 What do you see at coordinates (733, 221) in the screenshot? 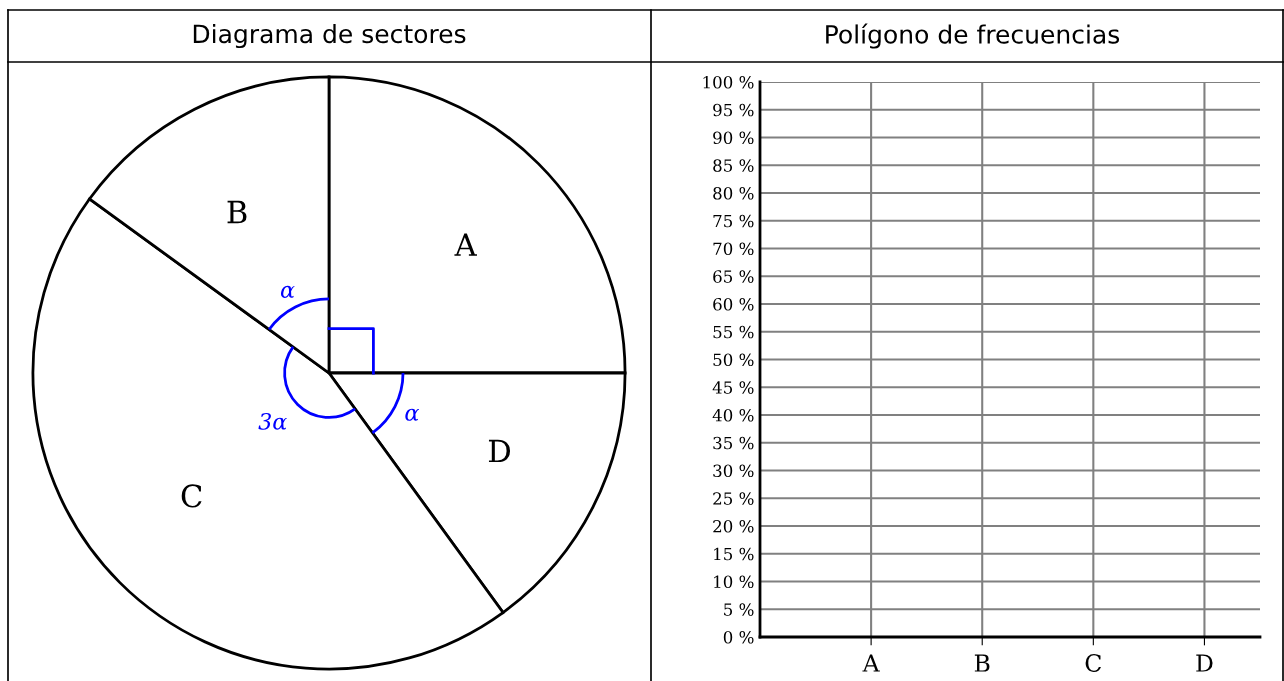
I see `y-tick-label: 75 %` at bounding box center [733, 221].